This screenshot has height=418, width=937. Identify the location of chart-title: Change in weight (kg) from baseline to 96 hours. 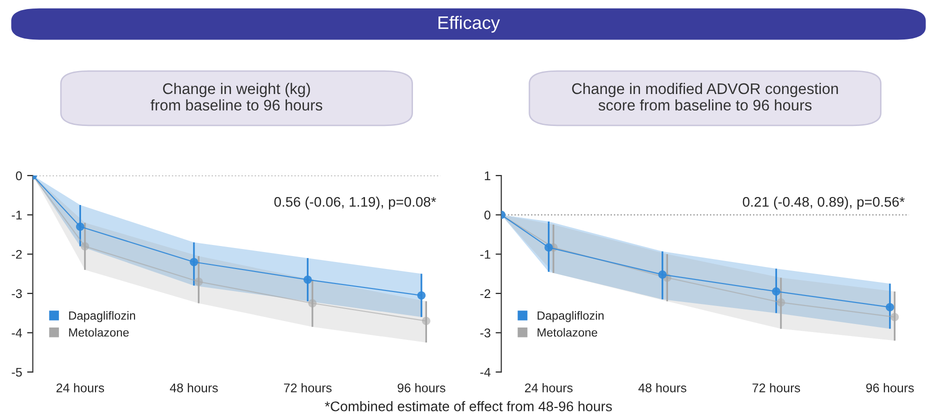
(236, 96).